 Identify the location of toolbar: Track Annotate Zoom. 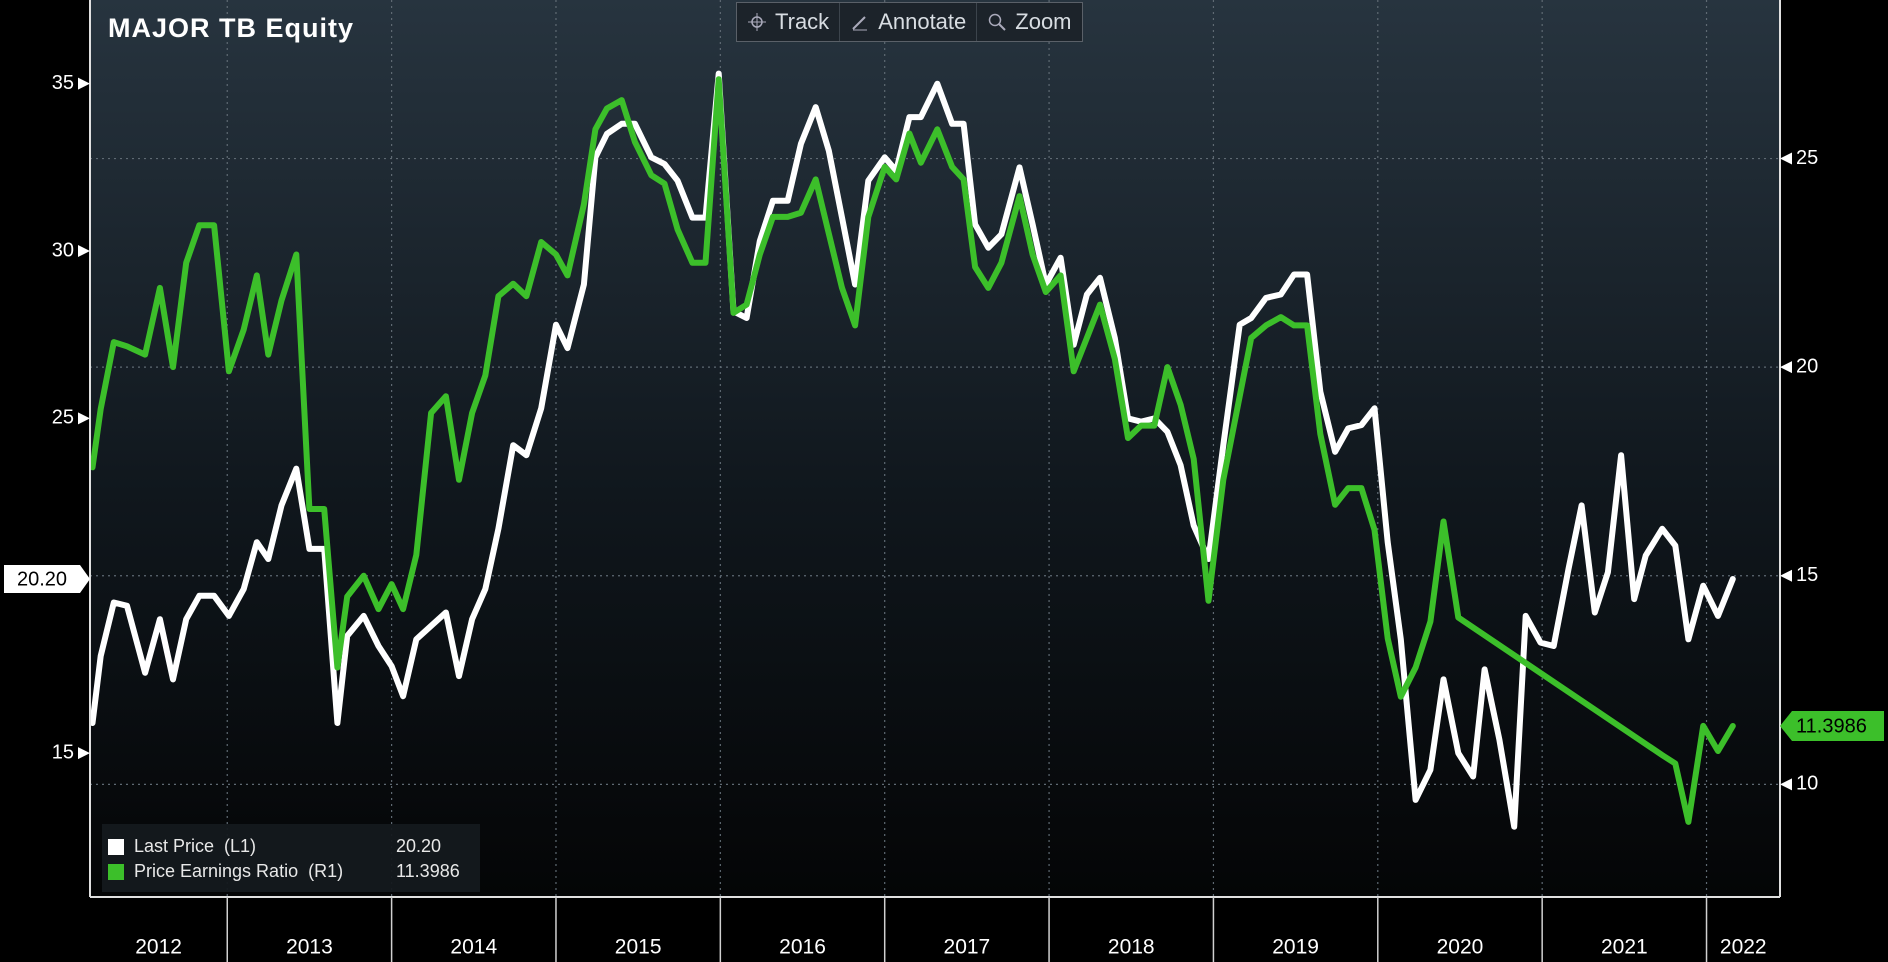
(909, 22).